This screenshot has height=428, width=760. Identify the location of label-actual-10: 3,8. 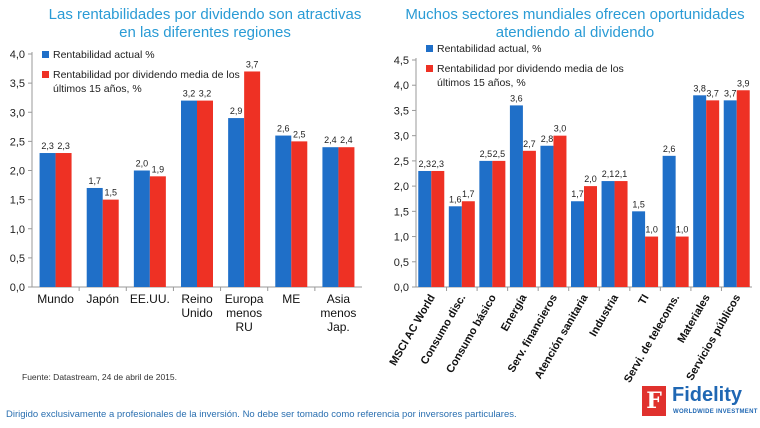
(699, 88).